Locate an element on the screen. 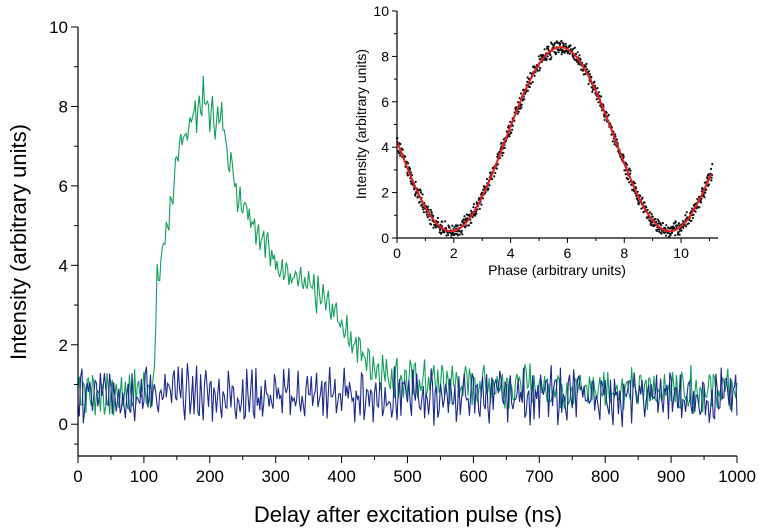 Image resolution: width=763 pixels, height=531 pixels. main-x-tick-label: 1000 is located at coordinates (737, 476).